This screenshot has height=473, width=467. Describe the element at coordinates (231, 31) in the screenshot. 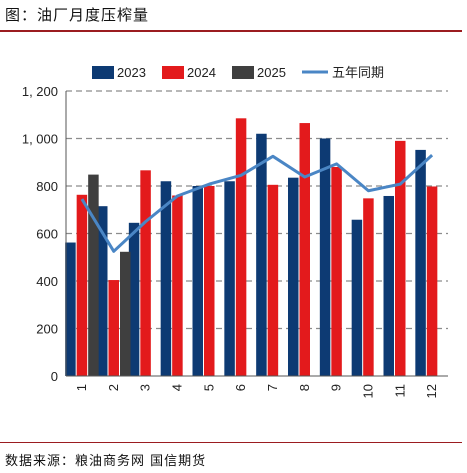

I see `top-rule` at that location.